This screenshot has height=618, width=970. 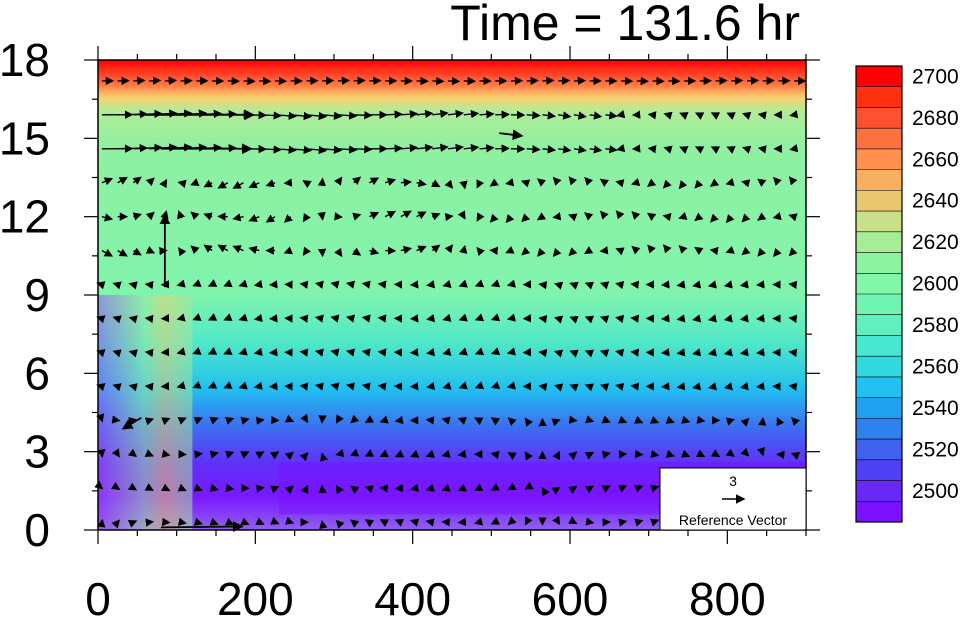 What do you see at coordinates (570, 595) in the screenshot?
I see `x-tick-label: 600` at bounding box center [570, 595].